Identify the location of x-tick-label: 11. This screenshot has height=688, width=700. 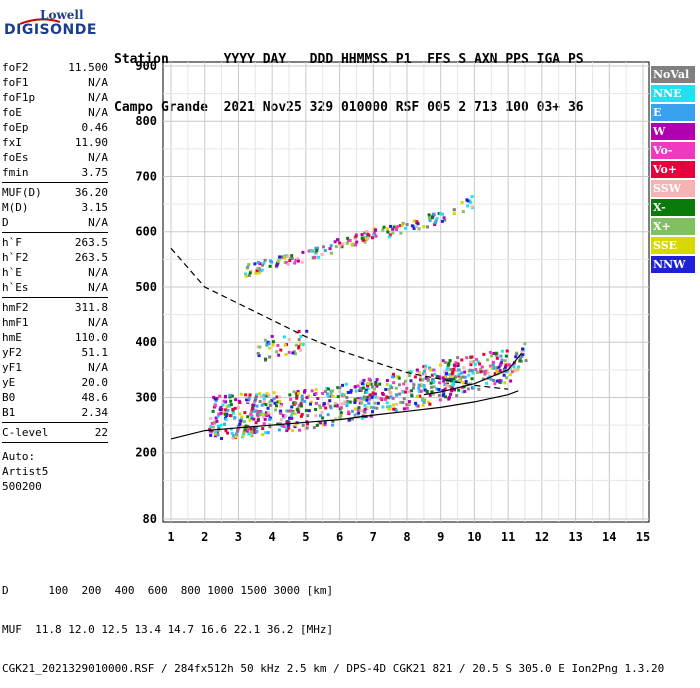
(508, 537).